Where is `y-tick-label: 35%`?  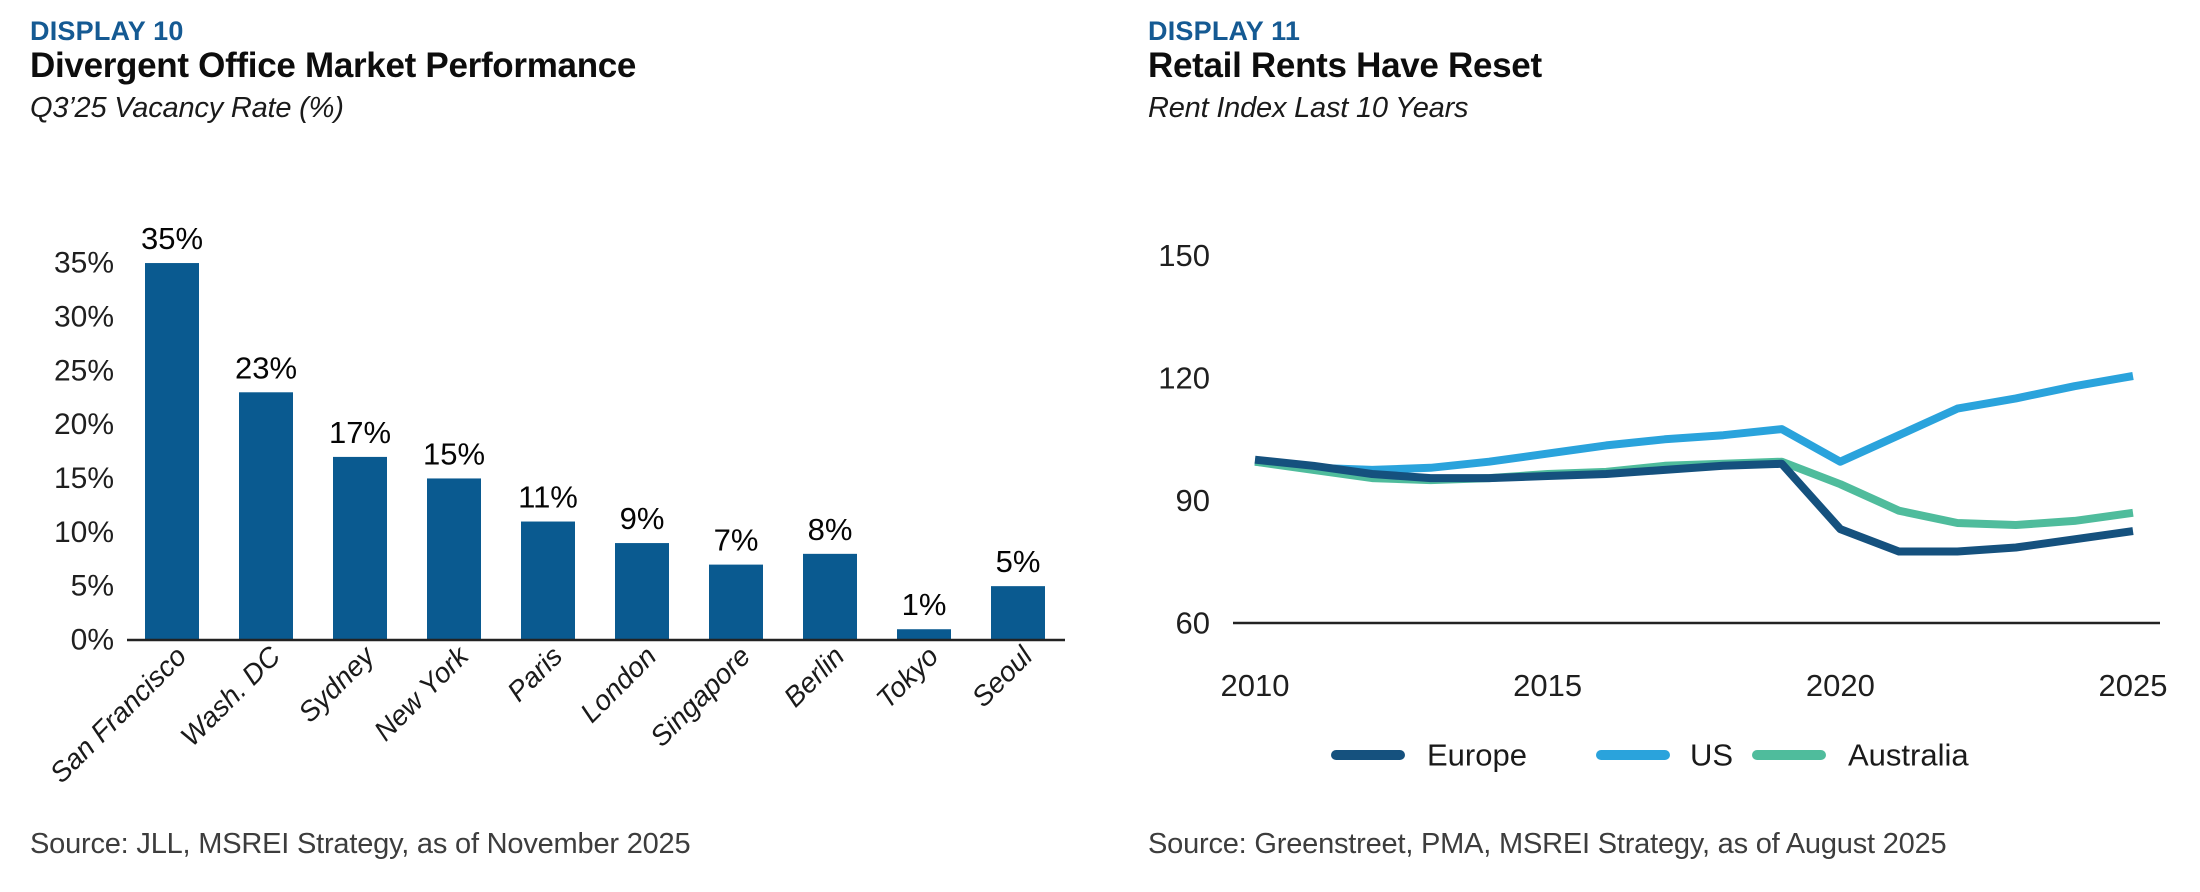
y-tick-label: 35% is located at coordinates (84, 263).